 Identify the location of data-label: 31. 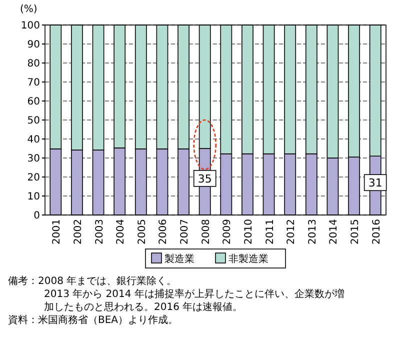
(375, 183).